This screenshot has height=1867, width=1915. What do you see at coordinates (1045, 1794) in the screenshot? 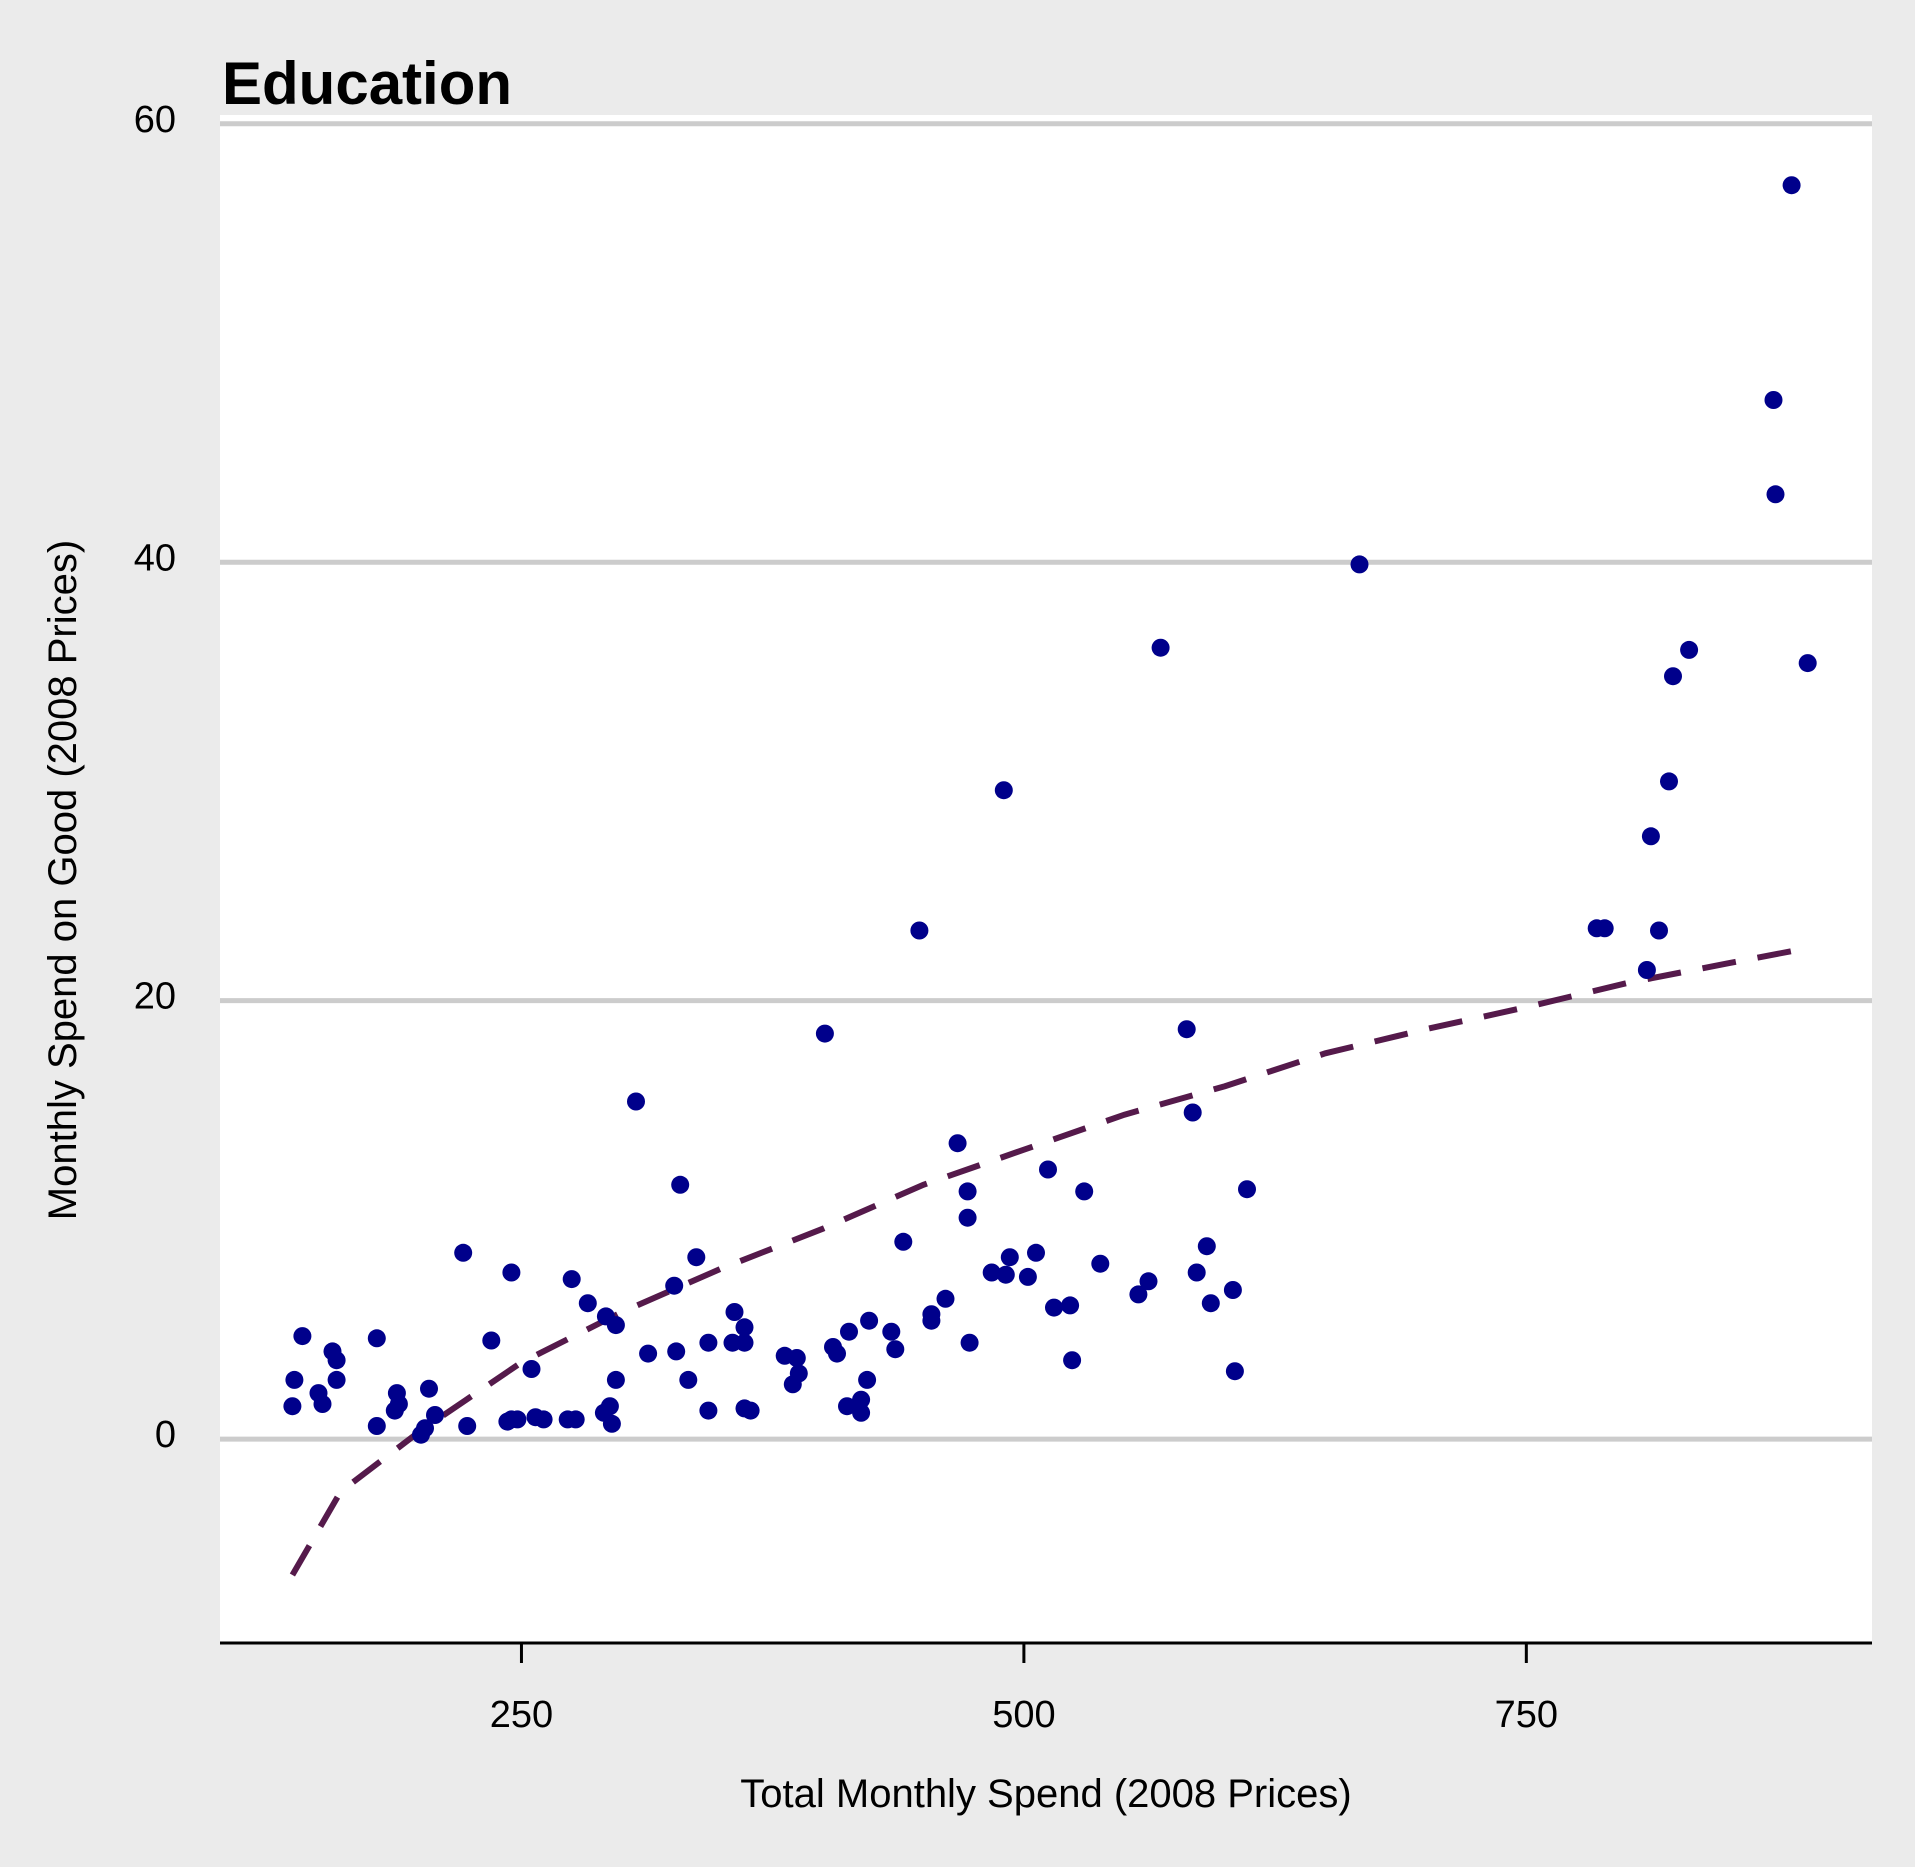
I see `x-axis-title: Total Monthly Spend (2008 Prices)` at bounding box center [1045, 1794].